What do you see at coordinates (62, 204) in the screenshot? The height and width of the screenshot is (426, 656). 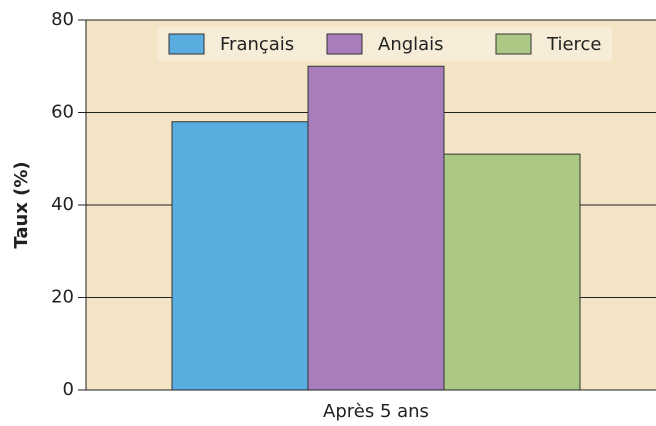 I see `y-tick-label: 40` at bounding box center [62, 204].